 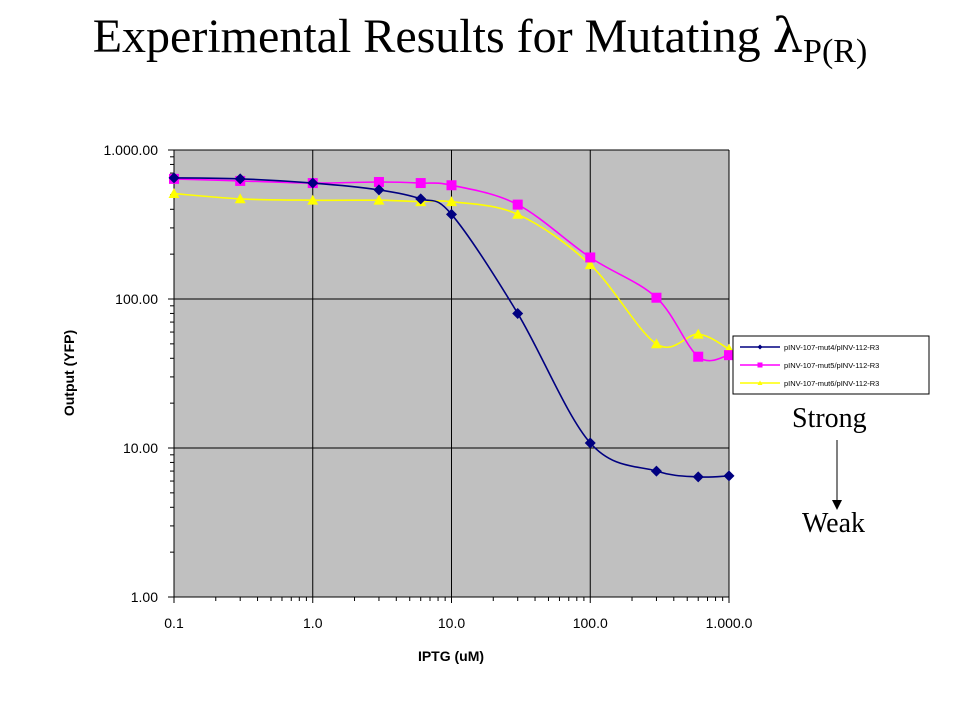 What do you see at coordinates (729, 623) in the screenshot?
I see `x-tick-label: 1.000.0` at bounding box center [729, 623].